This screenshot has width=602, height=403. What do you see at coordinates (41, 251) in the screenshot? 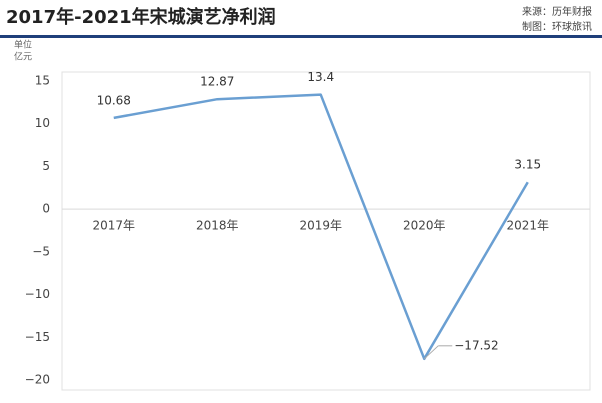
I see `y-tick-label: −5` at bounding box center [41, 251].